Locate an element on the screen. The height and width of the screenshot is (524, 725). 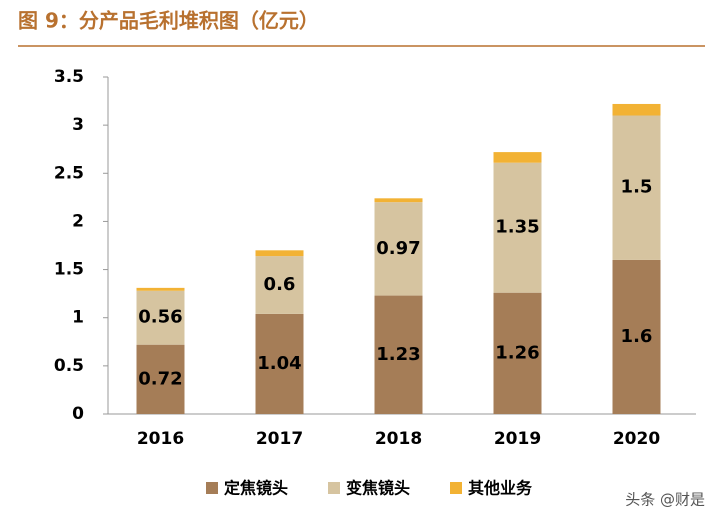
x-tick-label: 2017 is located at coordinates (279, 439).